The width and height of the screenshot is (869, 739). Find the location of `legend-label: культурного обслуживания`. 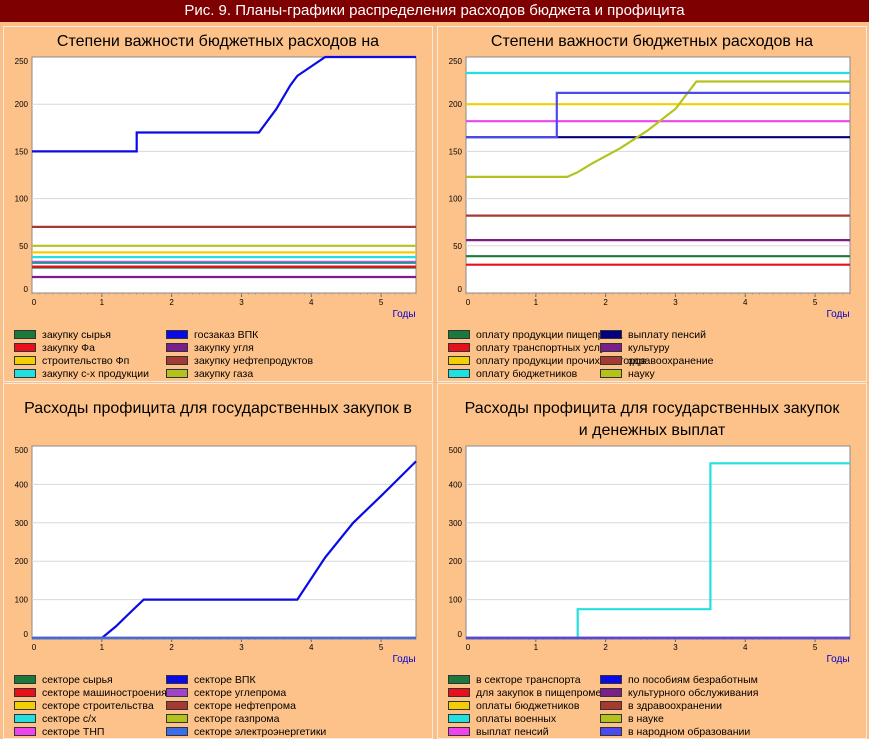

legend-label: культурного обслуживания is located at coordinates (693, 693).